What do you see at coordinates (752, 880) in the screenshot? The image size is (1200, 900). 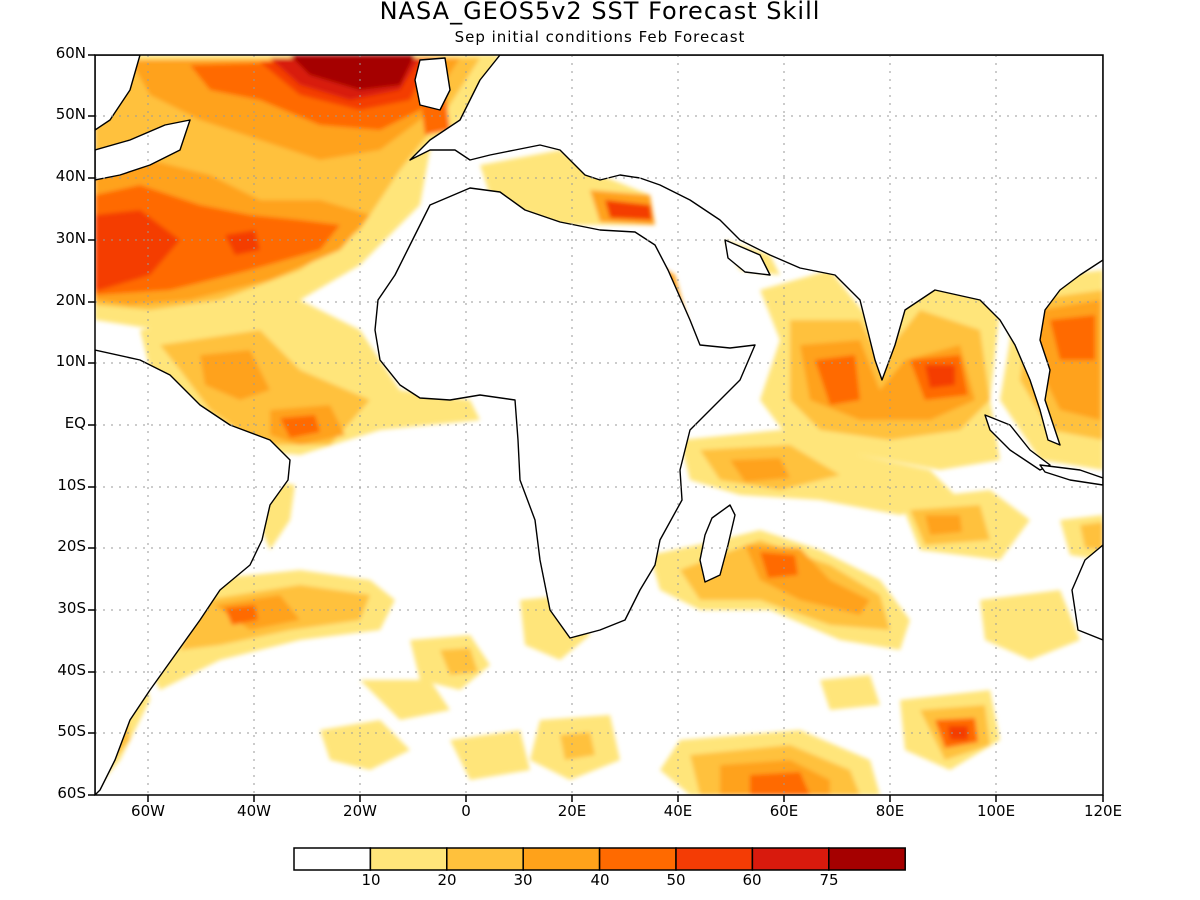 I see `colorbar-label-60: 60` at bounding box center [752, 880].